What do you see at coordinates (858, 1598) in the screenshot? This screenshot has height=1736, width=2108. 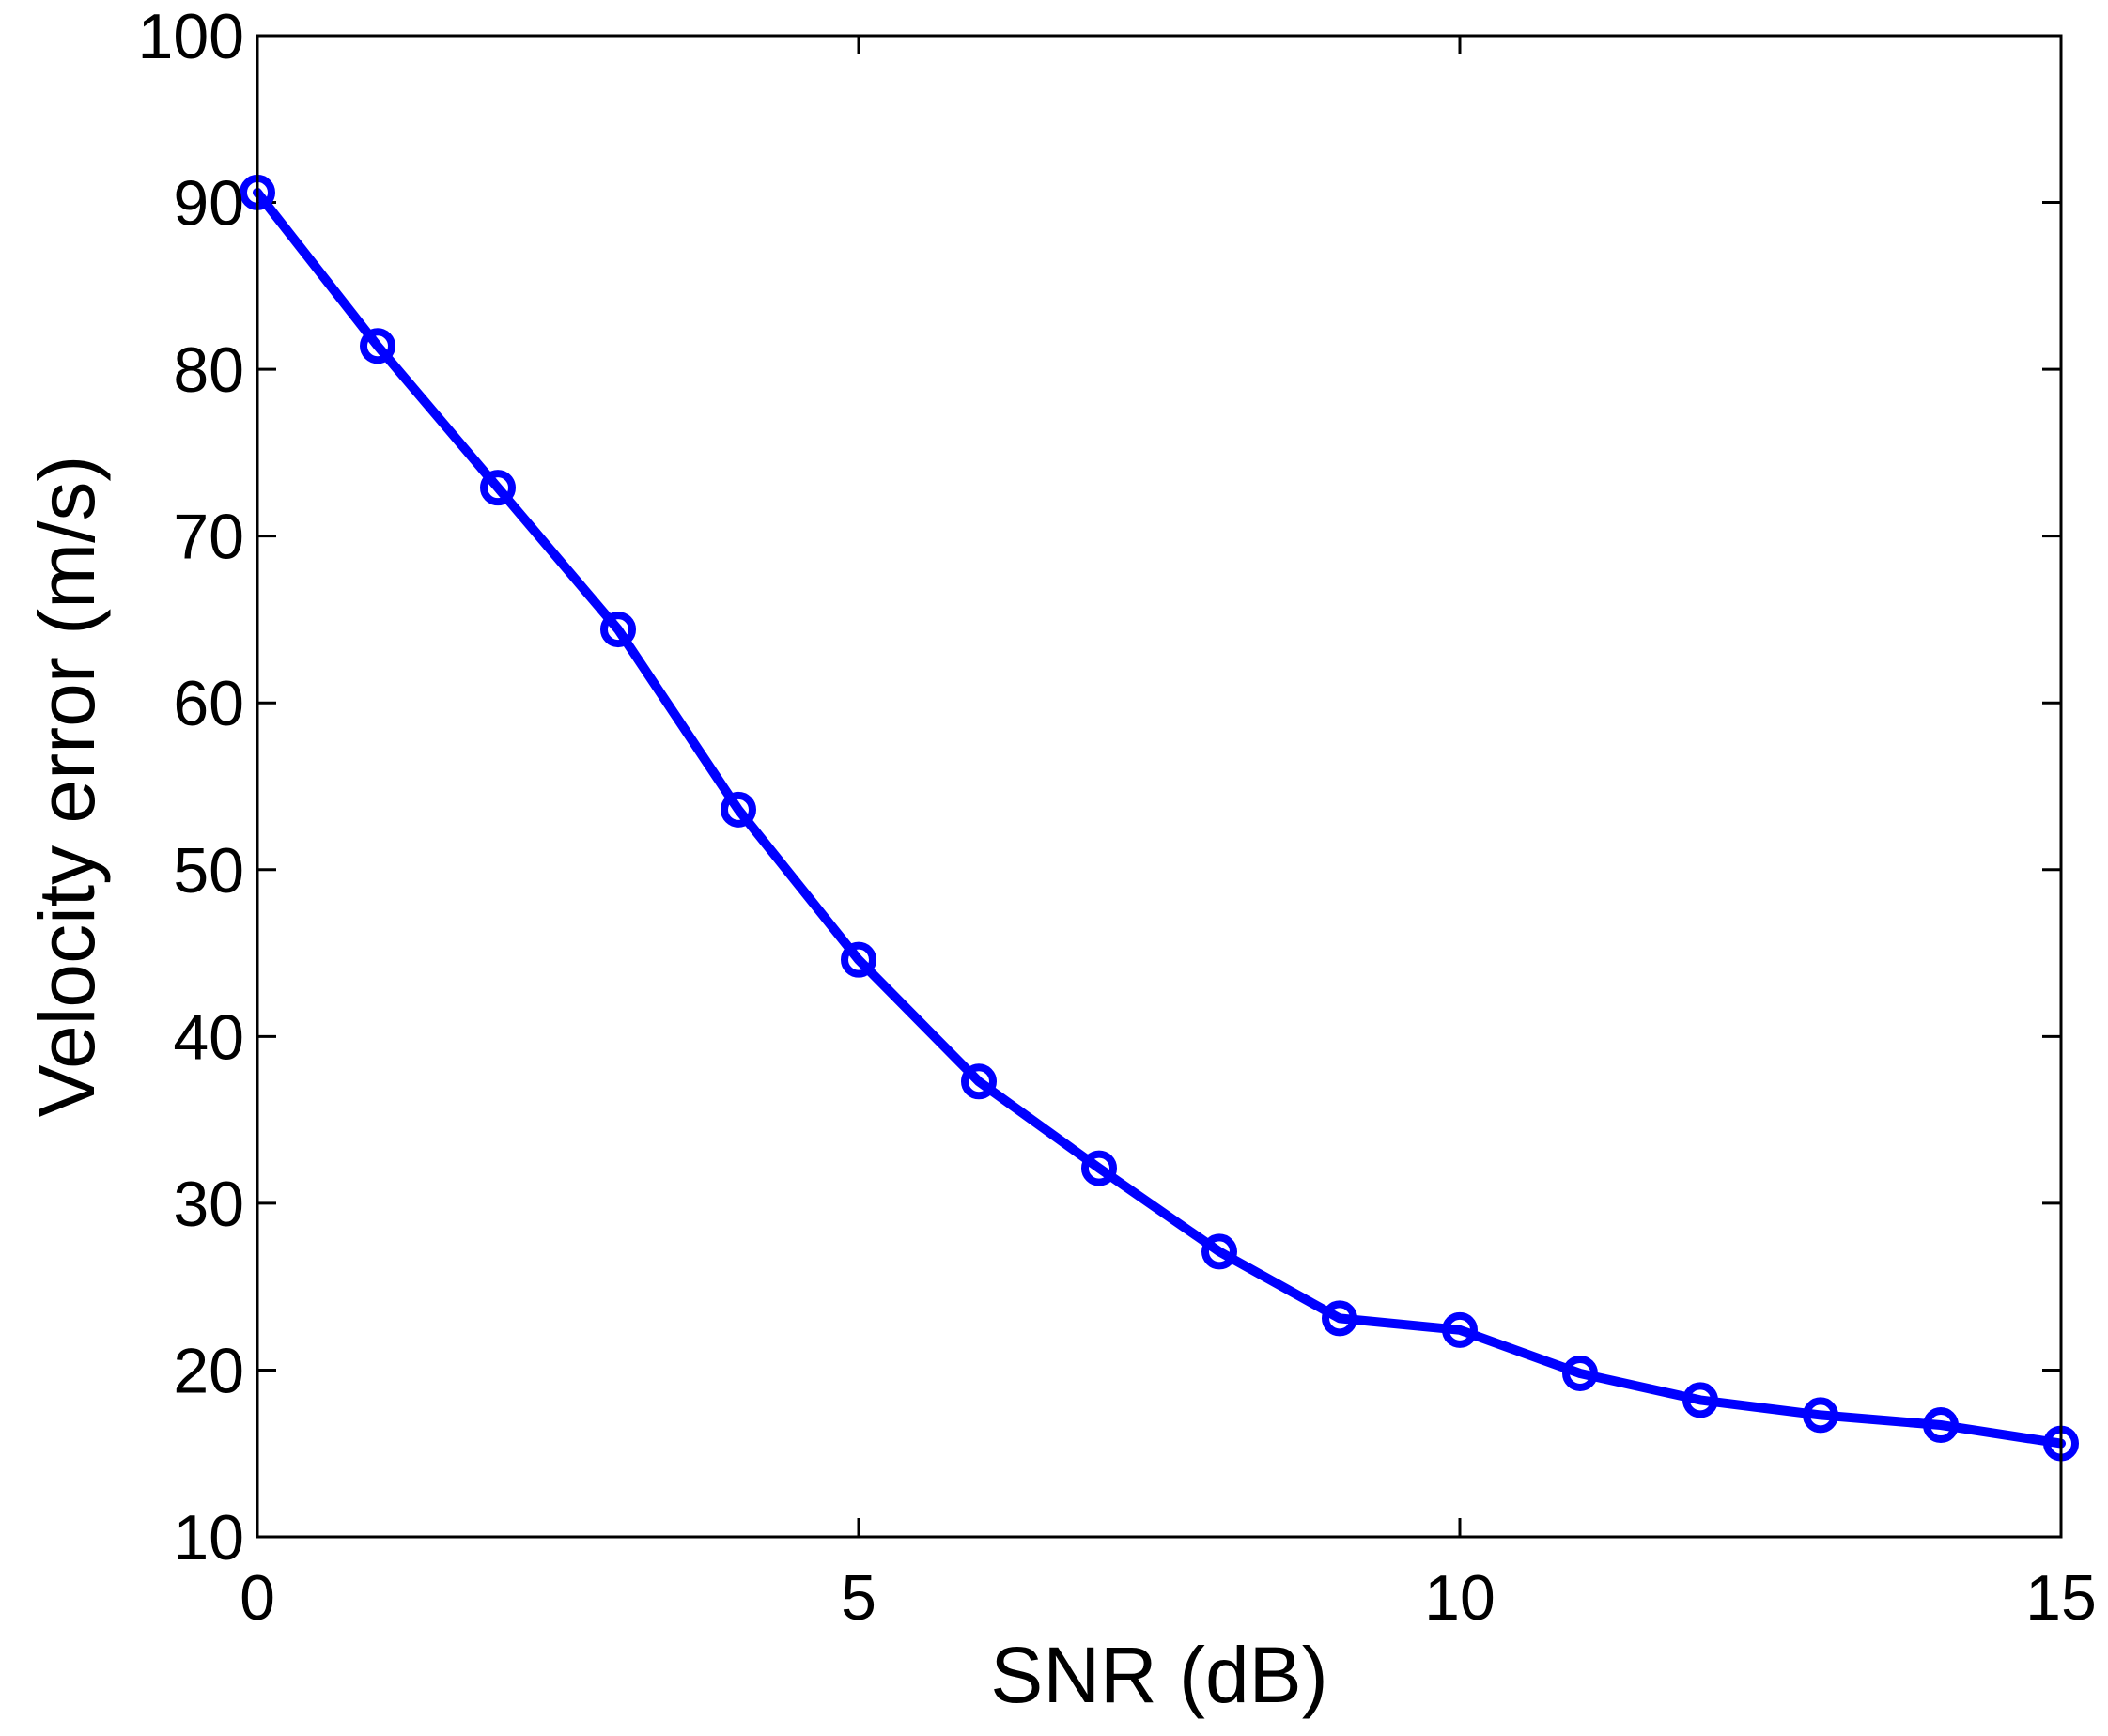 I see `x-tick-label: 5` at bounding box center [858, 1598].